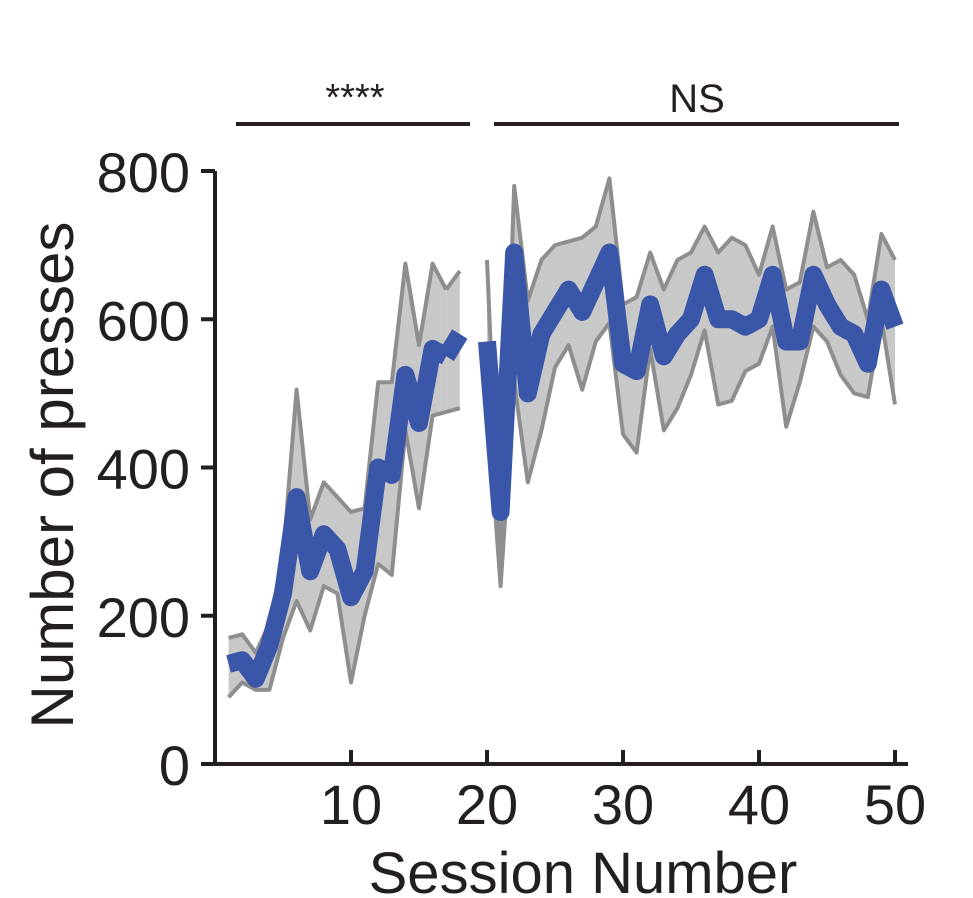 The height and width of the screenshot is (898, 973). I want to click on band-upper-edge, so click(453, 280).